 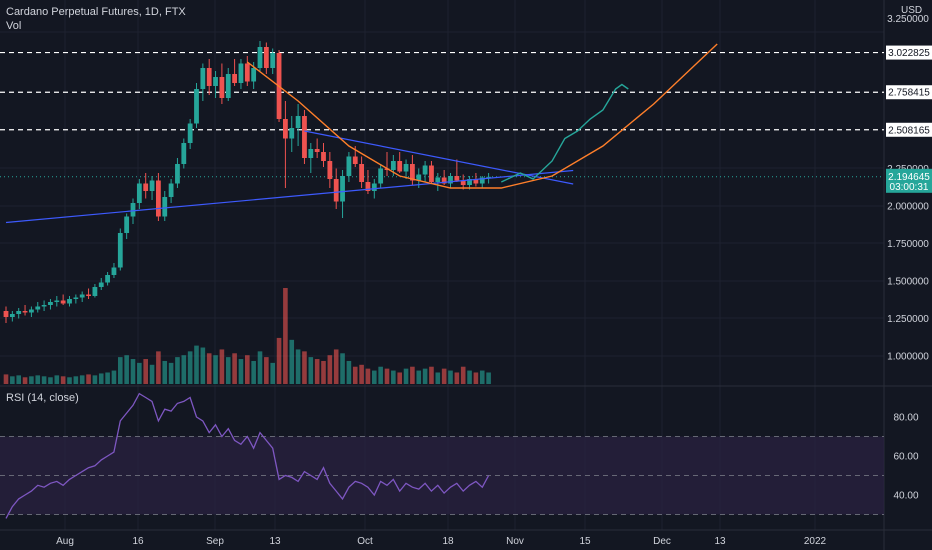 What do you see at coordinates (908, 282) in the screenshot?
I see `price-axis-label: 1.500000` at bounding box center [908, 282].